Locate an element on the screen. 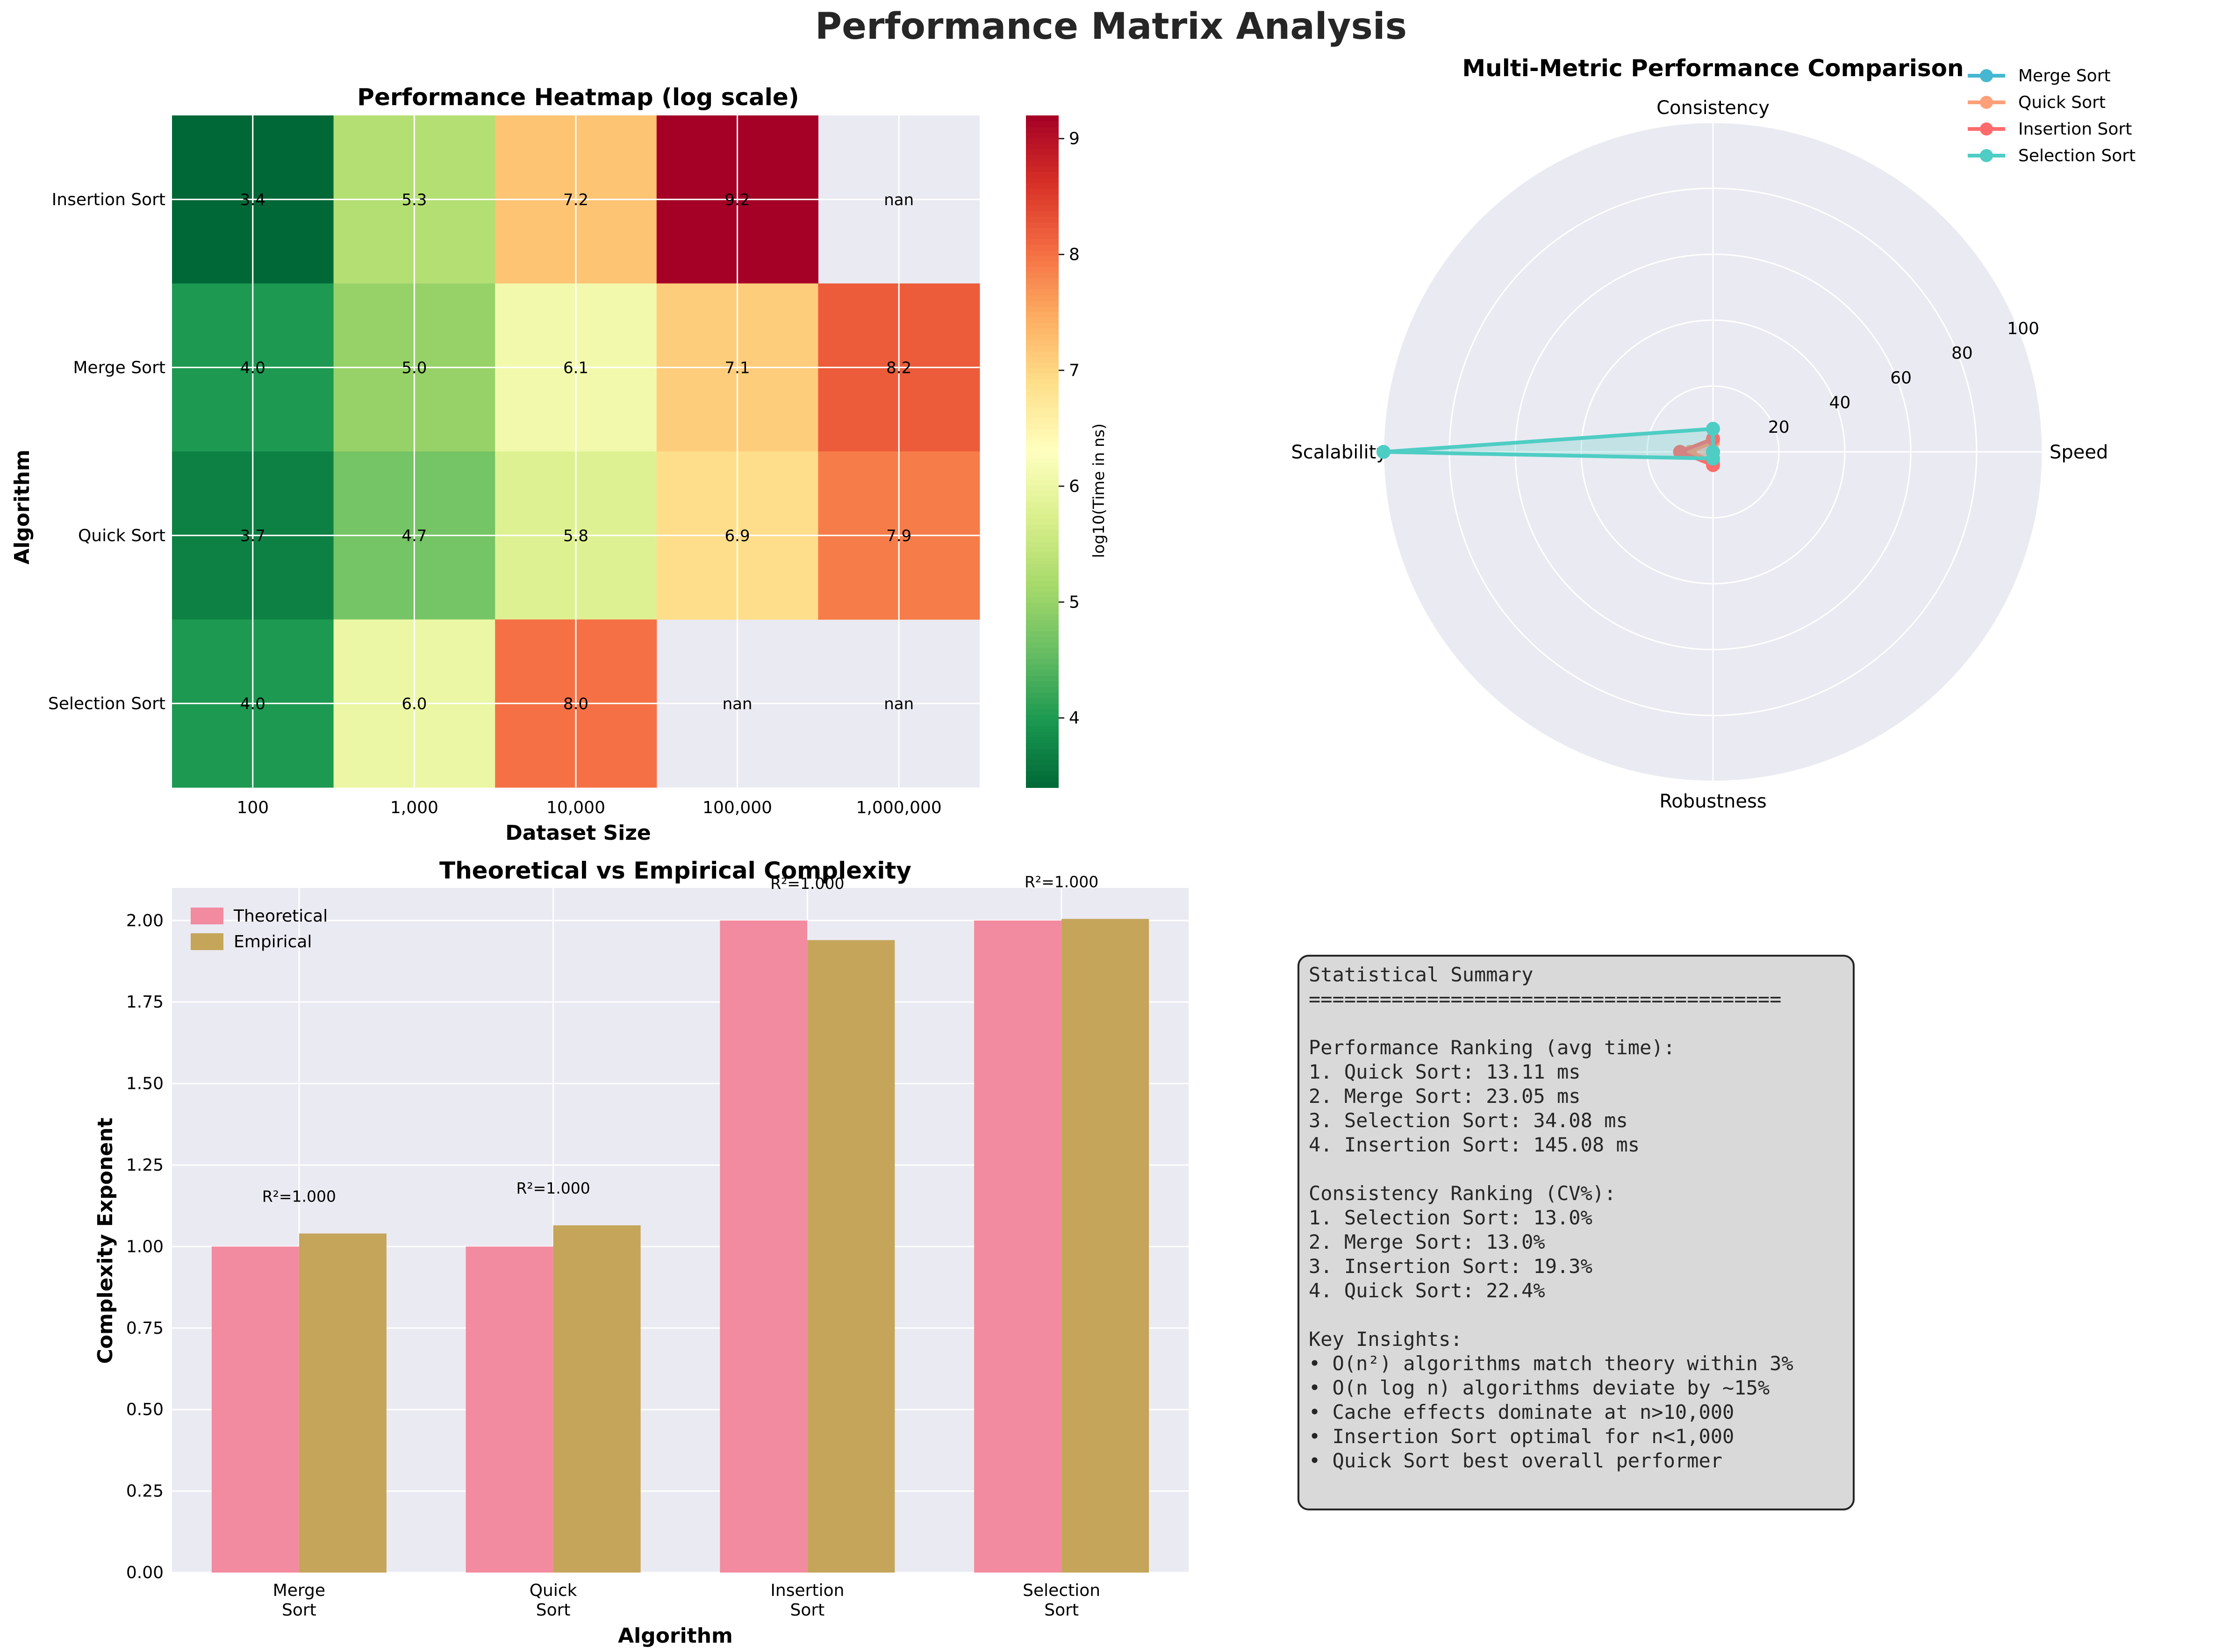  radar-r-tick-label: 100 is located at coordinates (2023, 328).